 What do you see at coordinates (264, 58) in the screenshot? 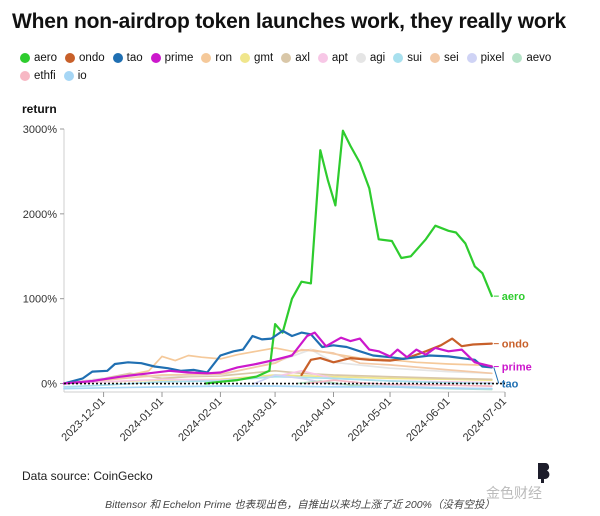
I see `legend-label: gmt` at bounding box center [264, 58].